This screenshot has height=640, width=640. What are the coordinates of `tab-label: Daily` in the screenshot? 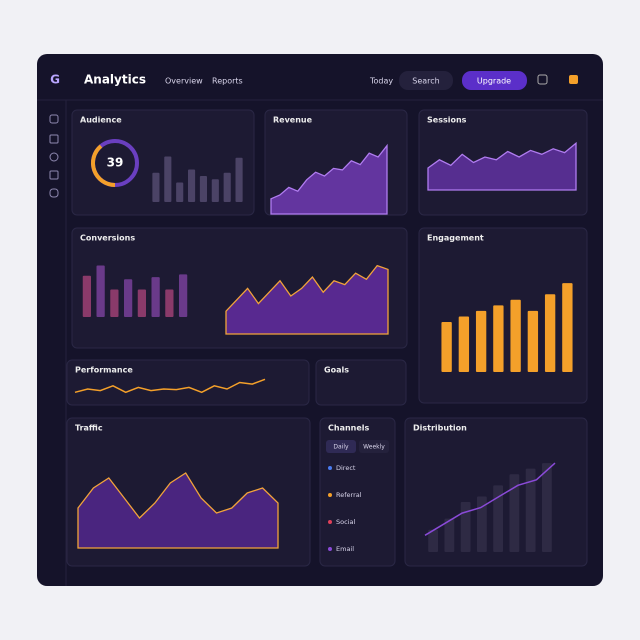 It's located at (341, 447).